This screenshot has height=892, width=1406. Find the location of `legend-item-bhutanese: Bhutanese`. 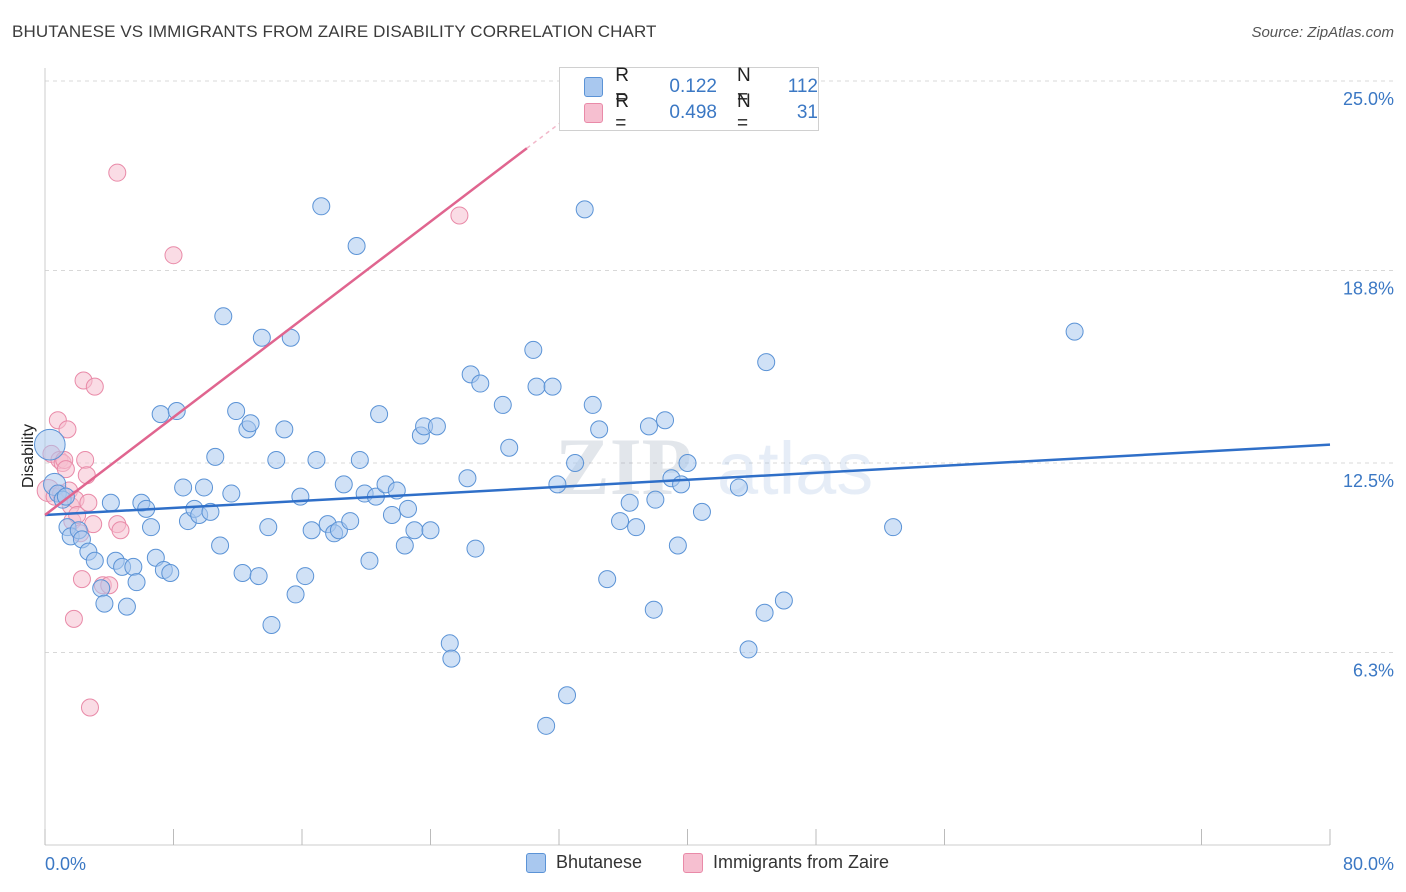

legend-item-bhutanese: Bhutanese is located at coordinates (584, 862).